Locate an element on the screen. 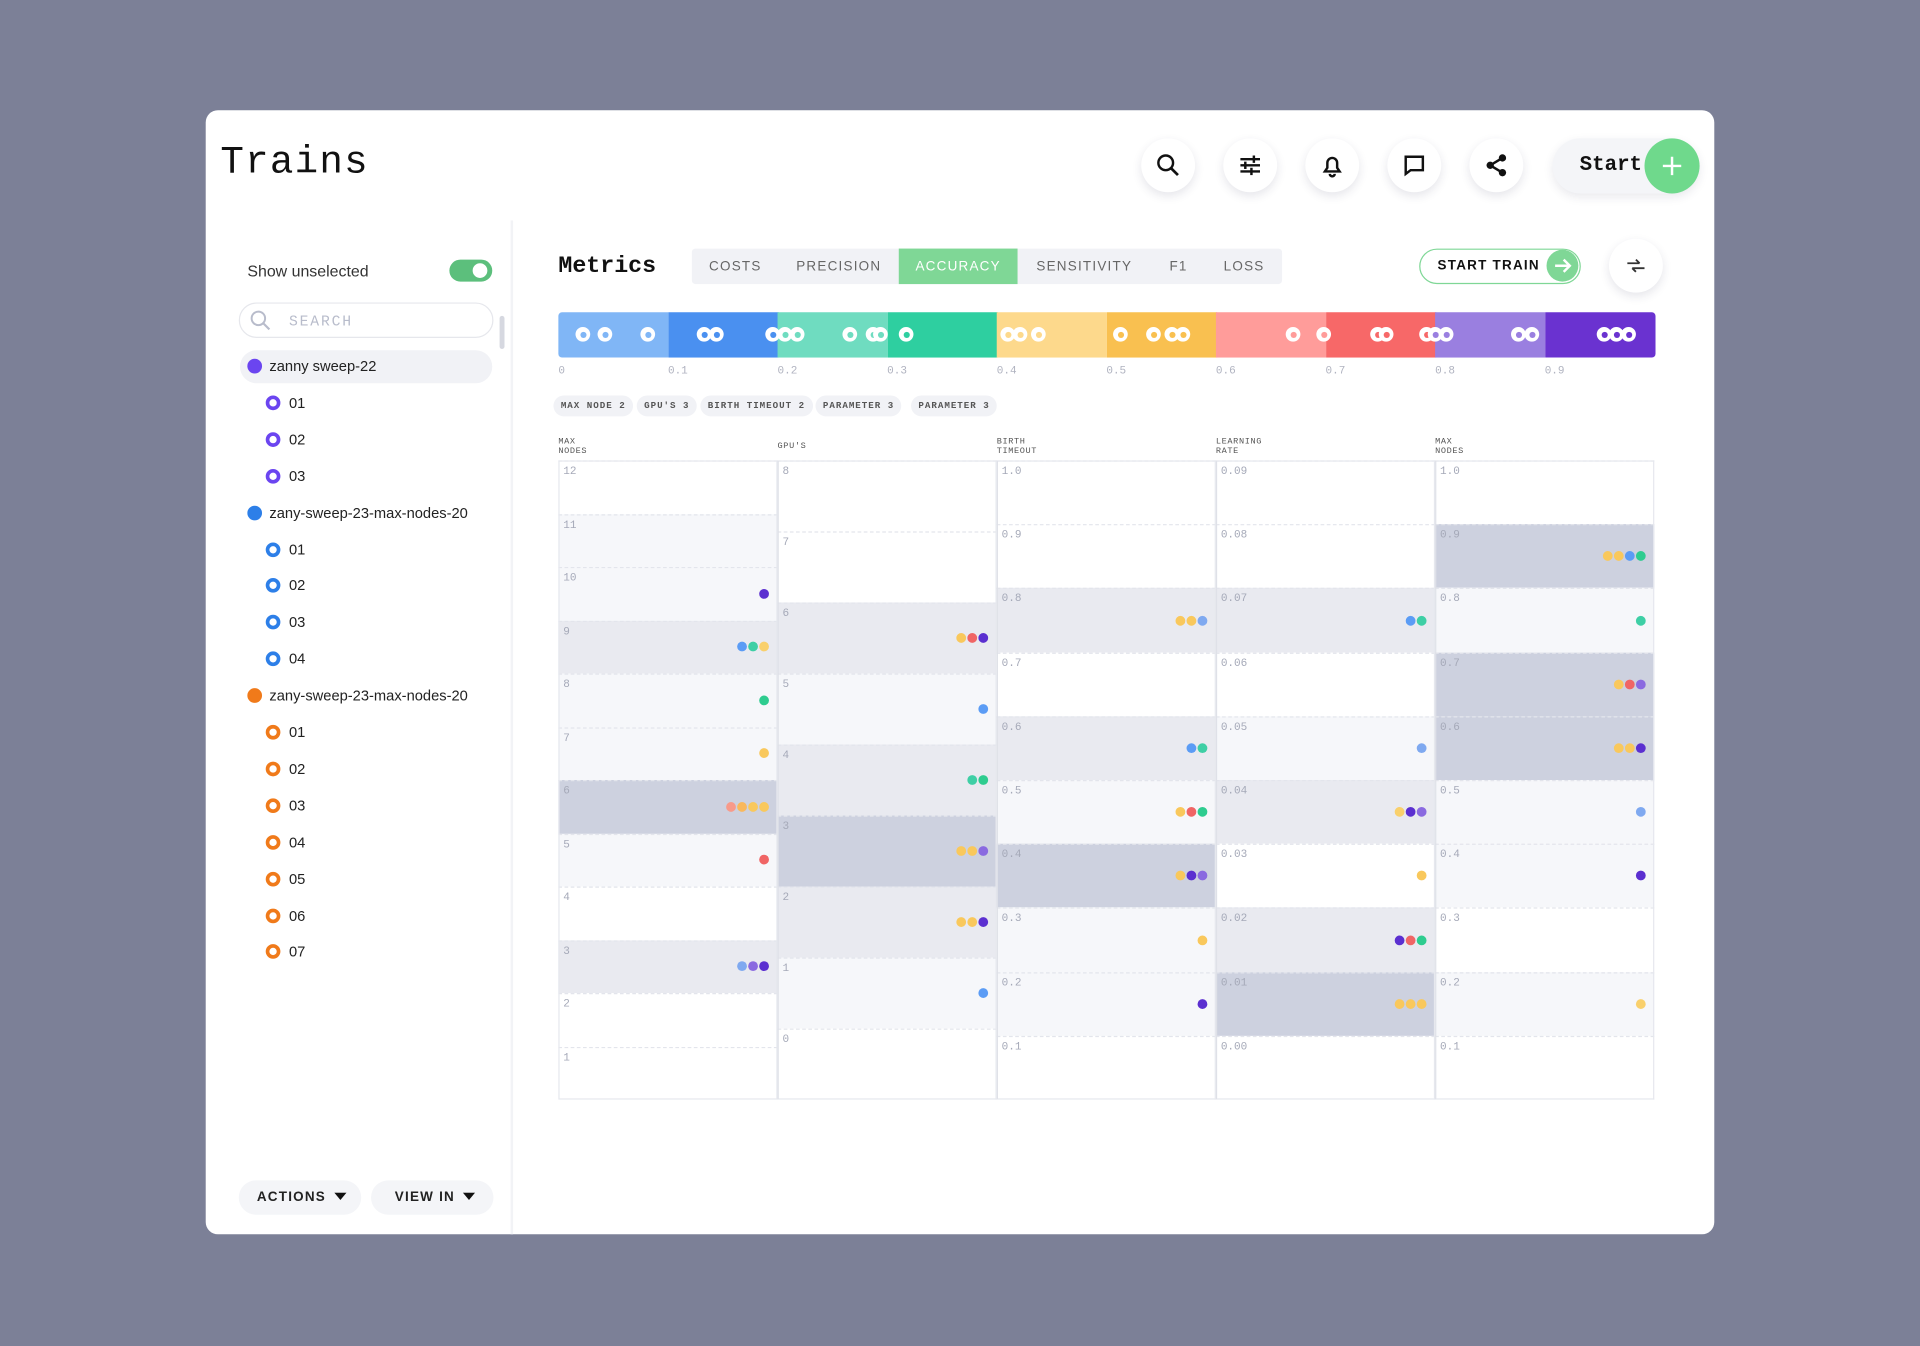 This screenshot has width=1920, height=1346. tab: SENSITIVITY is located at coordinates (1084, 266).